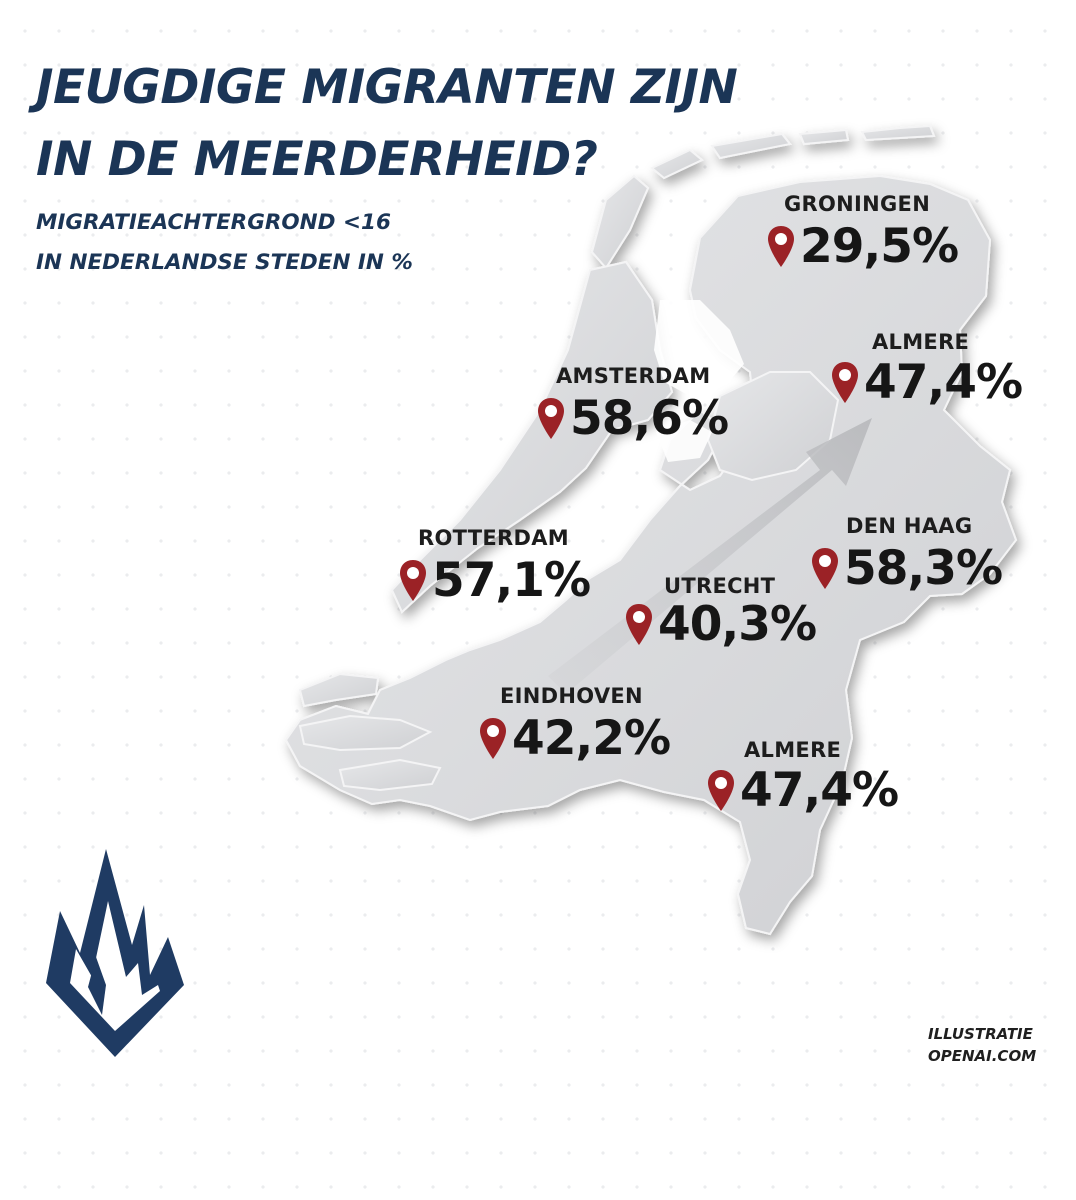 Image resolution: width=1076 pixels, height=1200 pixels. What do you see at coordinates (824, 137) in the screenshot?
I see `island-ameland` at bounding box center [824, 137].